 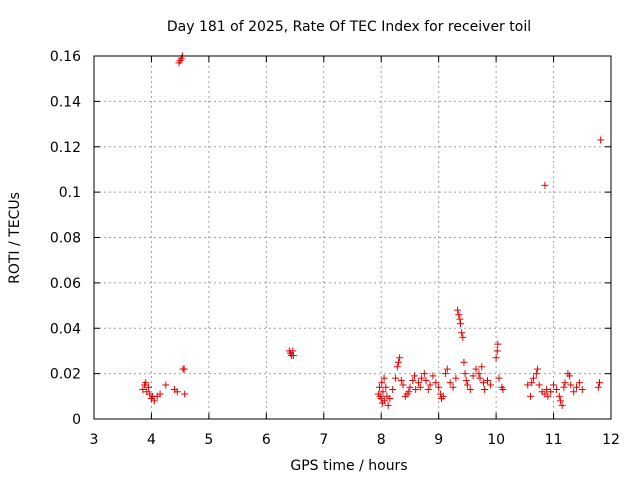 I want to click on x-tick-label: 4, so click(x=151, y=440).